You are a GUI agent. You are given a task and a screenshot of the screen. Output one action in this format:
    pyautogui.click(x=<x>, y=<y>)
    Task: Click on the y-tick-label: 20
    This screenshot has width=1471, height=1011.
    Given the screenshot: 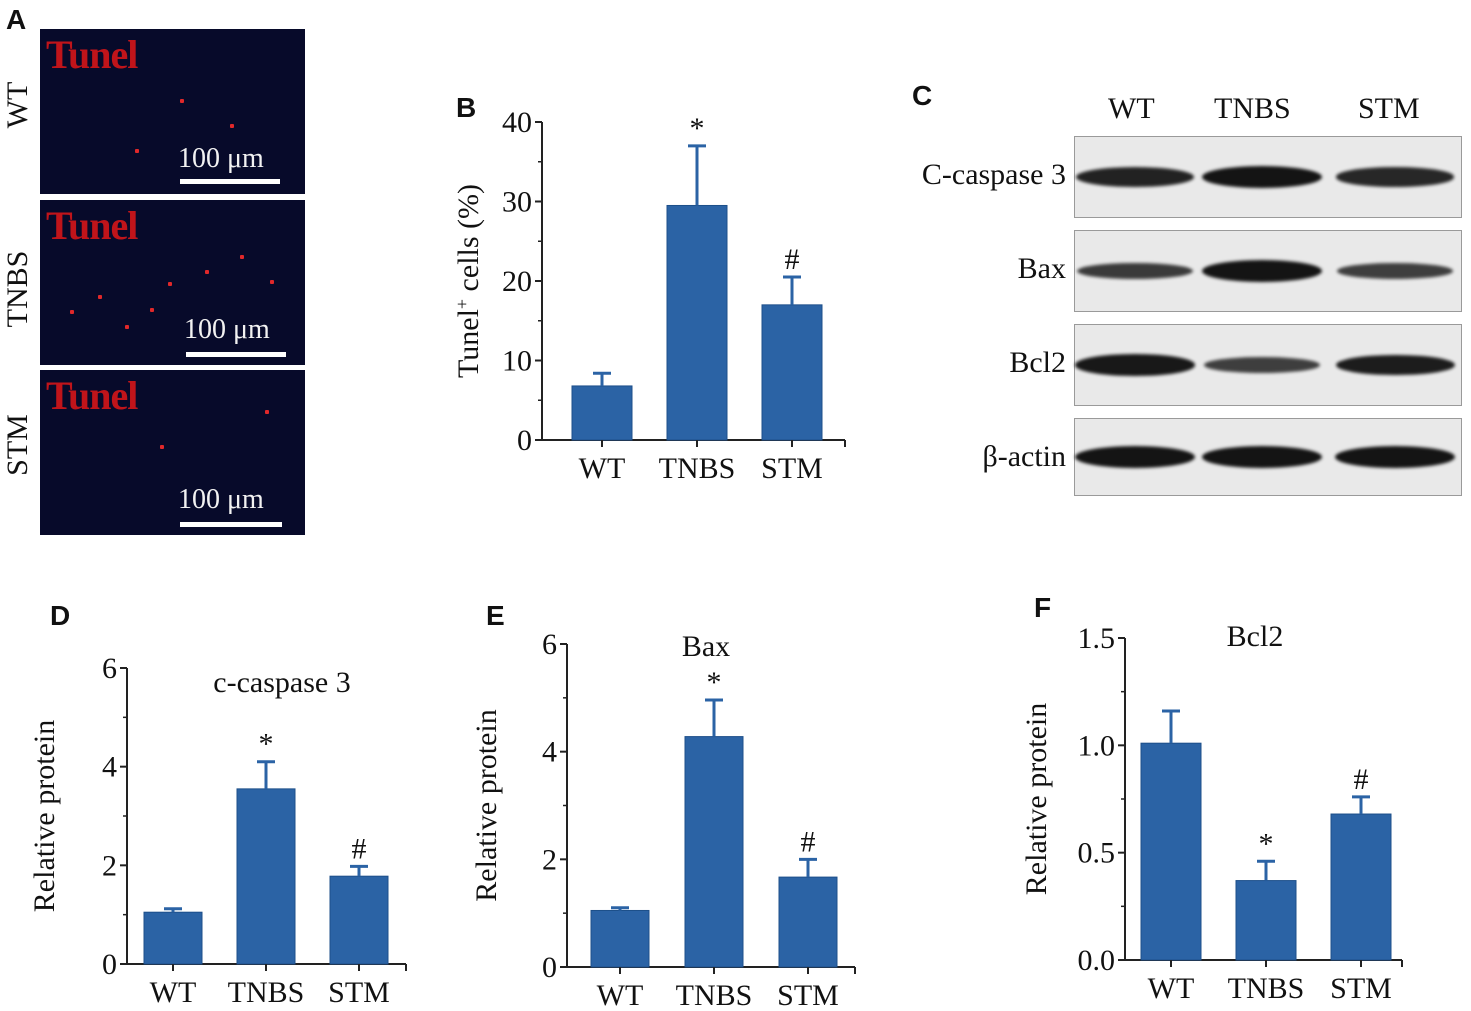 What is the action you would take?
    pyautogui.click(x=517, y=281)
    